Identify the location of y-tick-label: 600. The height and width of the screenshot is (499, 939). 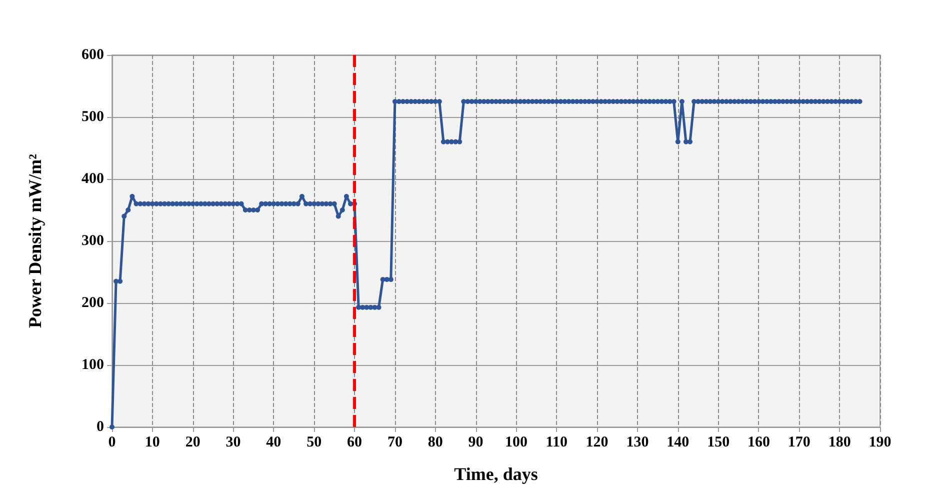
(93, 55).